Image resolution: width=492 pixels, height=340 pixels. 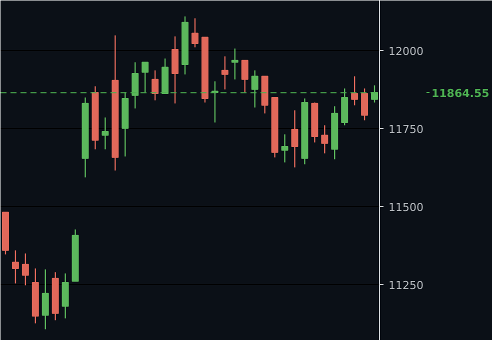 What do you see at coordinates (406, 207) in the screenshot?
I see `y-tick-label: 11500` at bounding box center [406, 207].